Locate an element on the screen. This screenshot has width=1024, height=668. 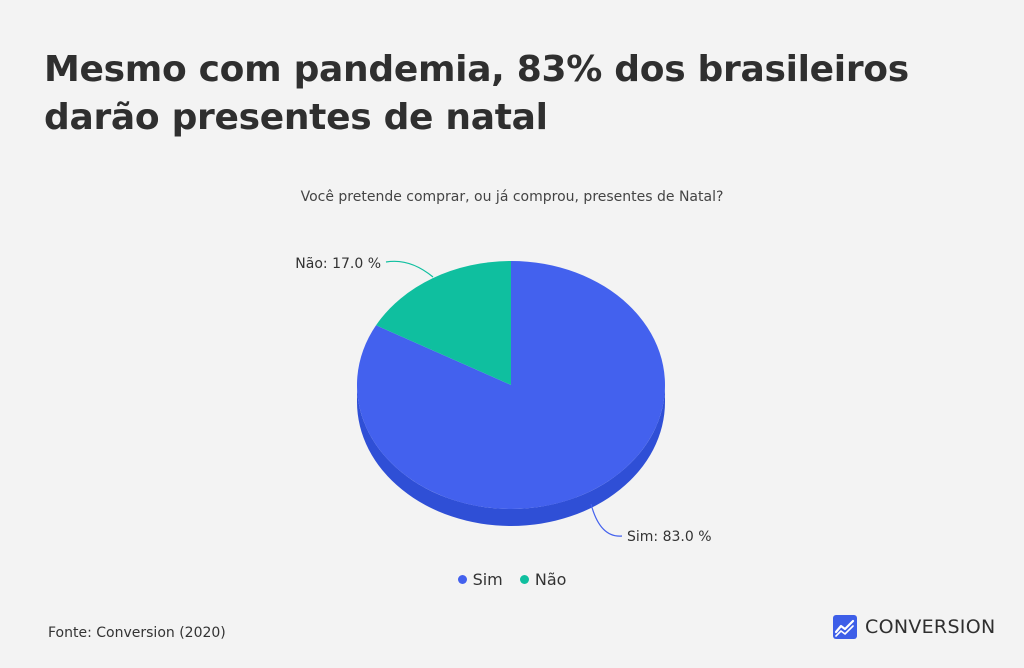
source-note: Fonte: Conversion (2020) is located at coordinates (137, 633).